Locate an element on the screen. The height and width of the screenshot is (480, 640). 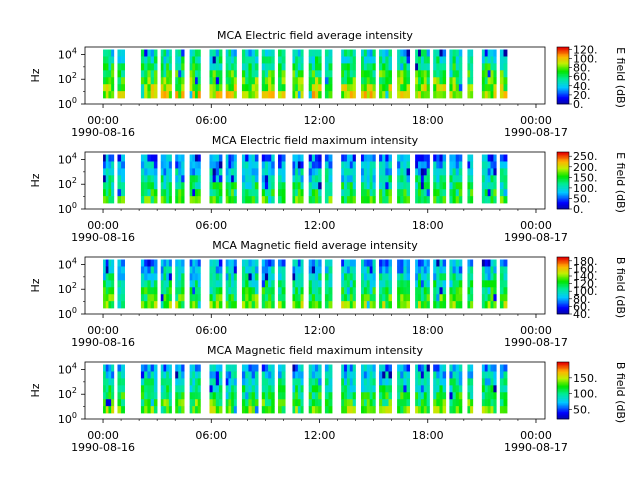
colorbar-tick-label: 140. is located at coordinates (585, 276).